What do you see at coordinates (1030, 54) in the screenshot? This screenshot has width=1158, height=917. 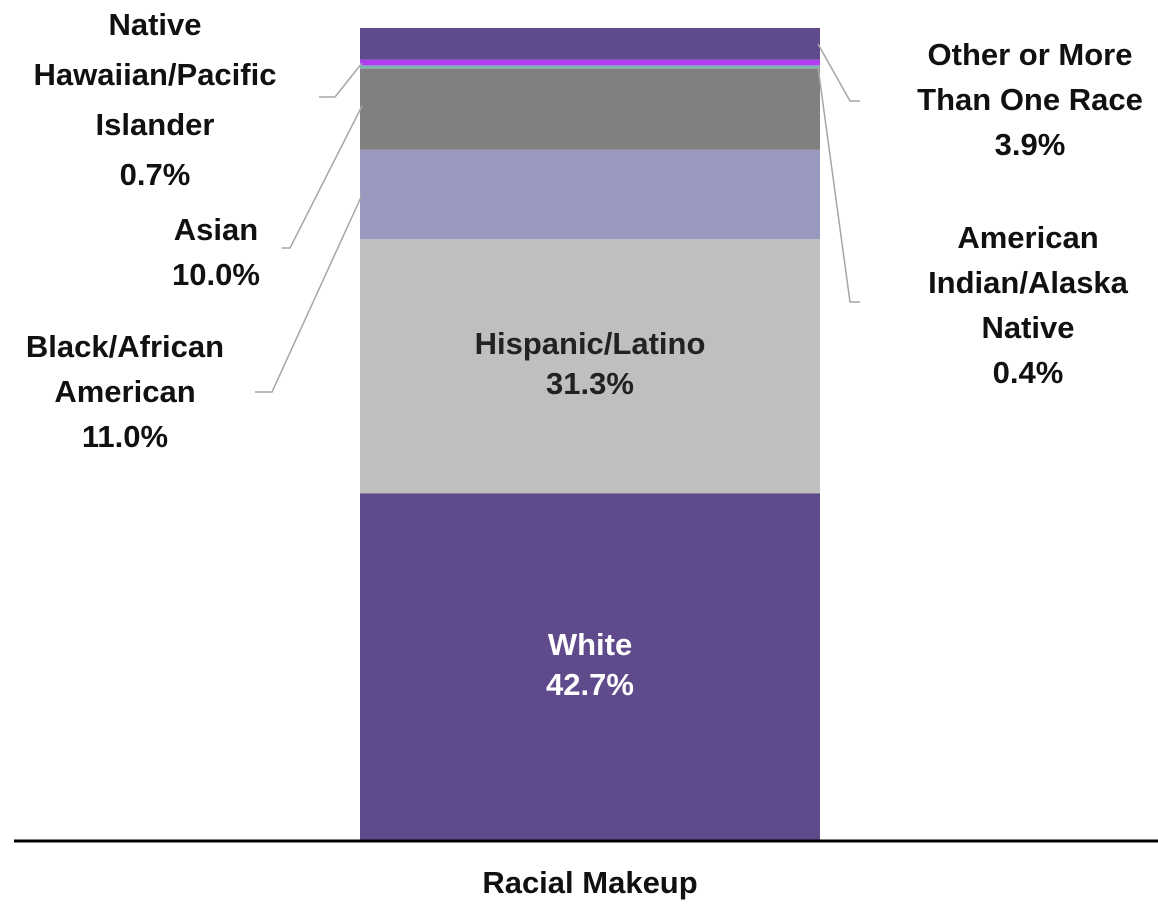 I see `data-label-line: Other or More` at bounding box center [1030, 54].